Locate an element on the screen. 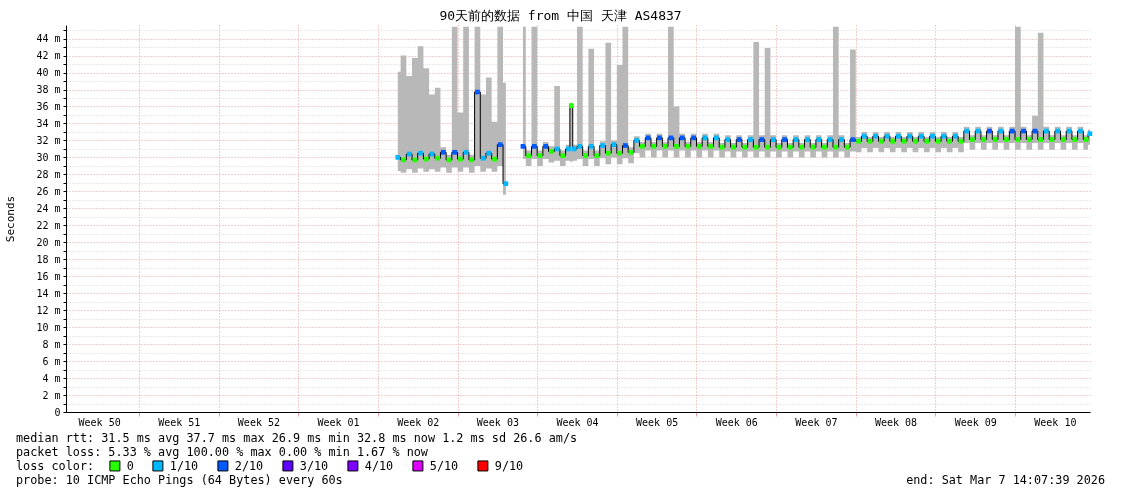 The height and width of the screenshot is (494, 1121). x-tick-label: Week 10 is located at coordinates (1055, 422).